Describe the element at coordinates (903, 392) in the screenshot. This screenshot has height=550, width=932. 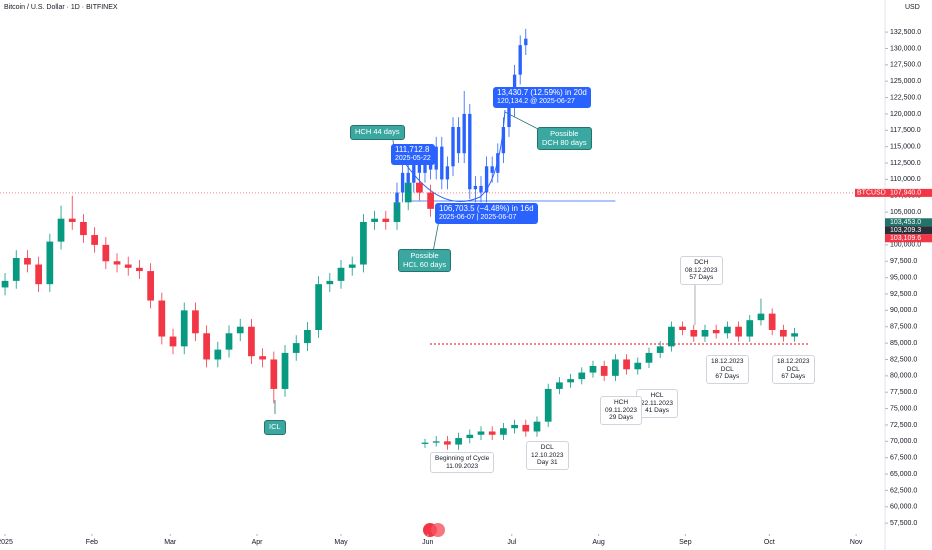
I see `y-tick-label: 77,500.0` at that location.